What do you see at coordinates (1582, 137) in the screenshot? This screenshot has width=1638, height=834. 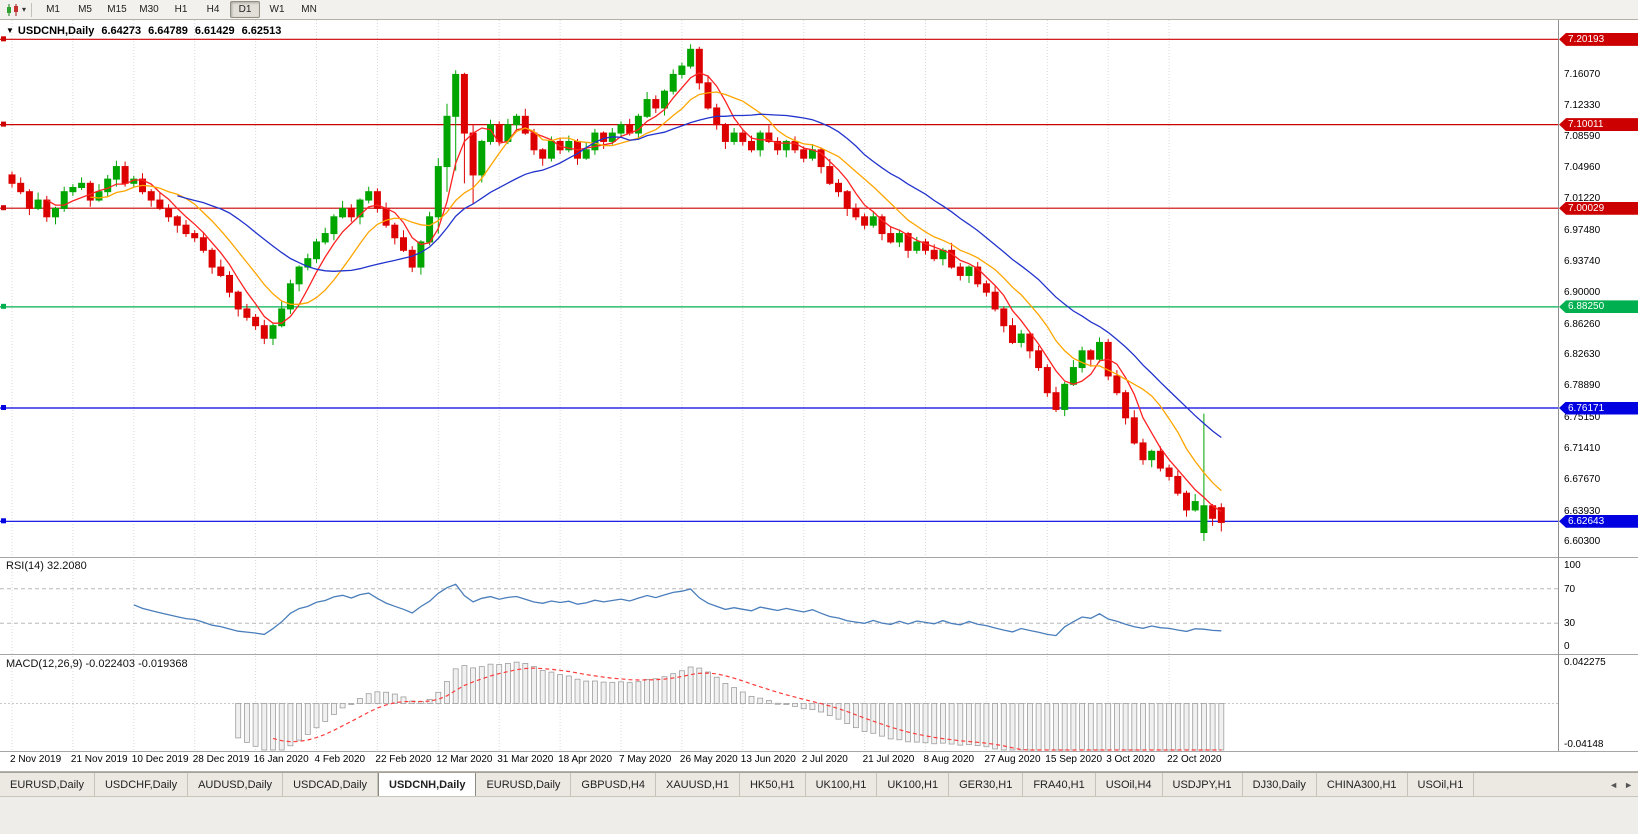 I see `price-axis-label: 7.08590` at bounding box center [1582, 137].